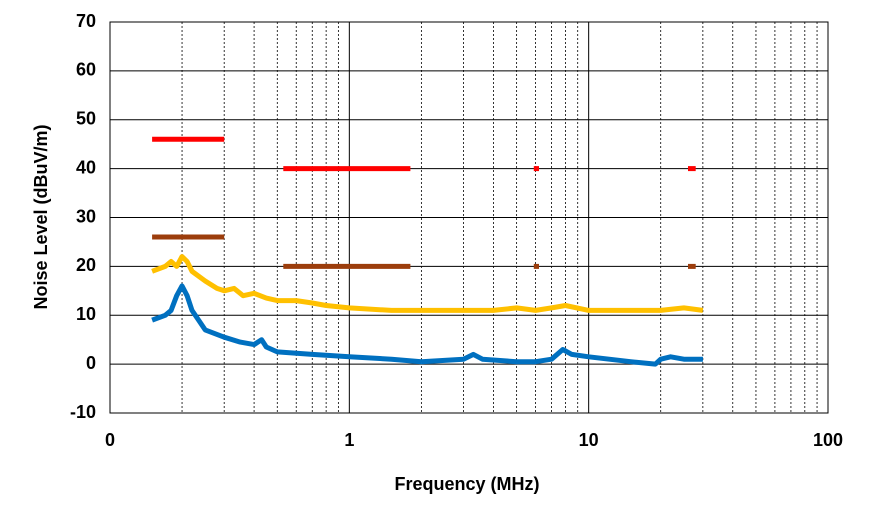 The image size is (876, 521). What do you see at coordinates (110, 440) in the screenshot?
I see `x-tick-label: 0` at bounding box center [110, 440].